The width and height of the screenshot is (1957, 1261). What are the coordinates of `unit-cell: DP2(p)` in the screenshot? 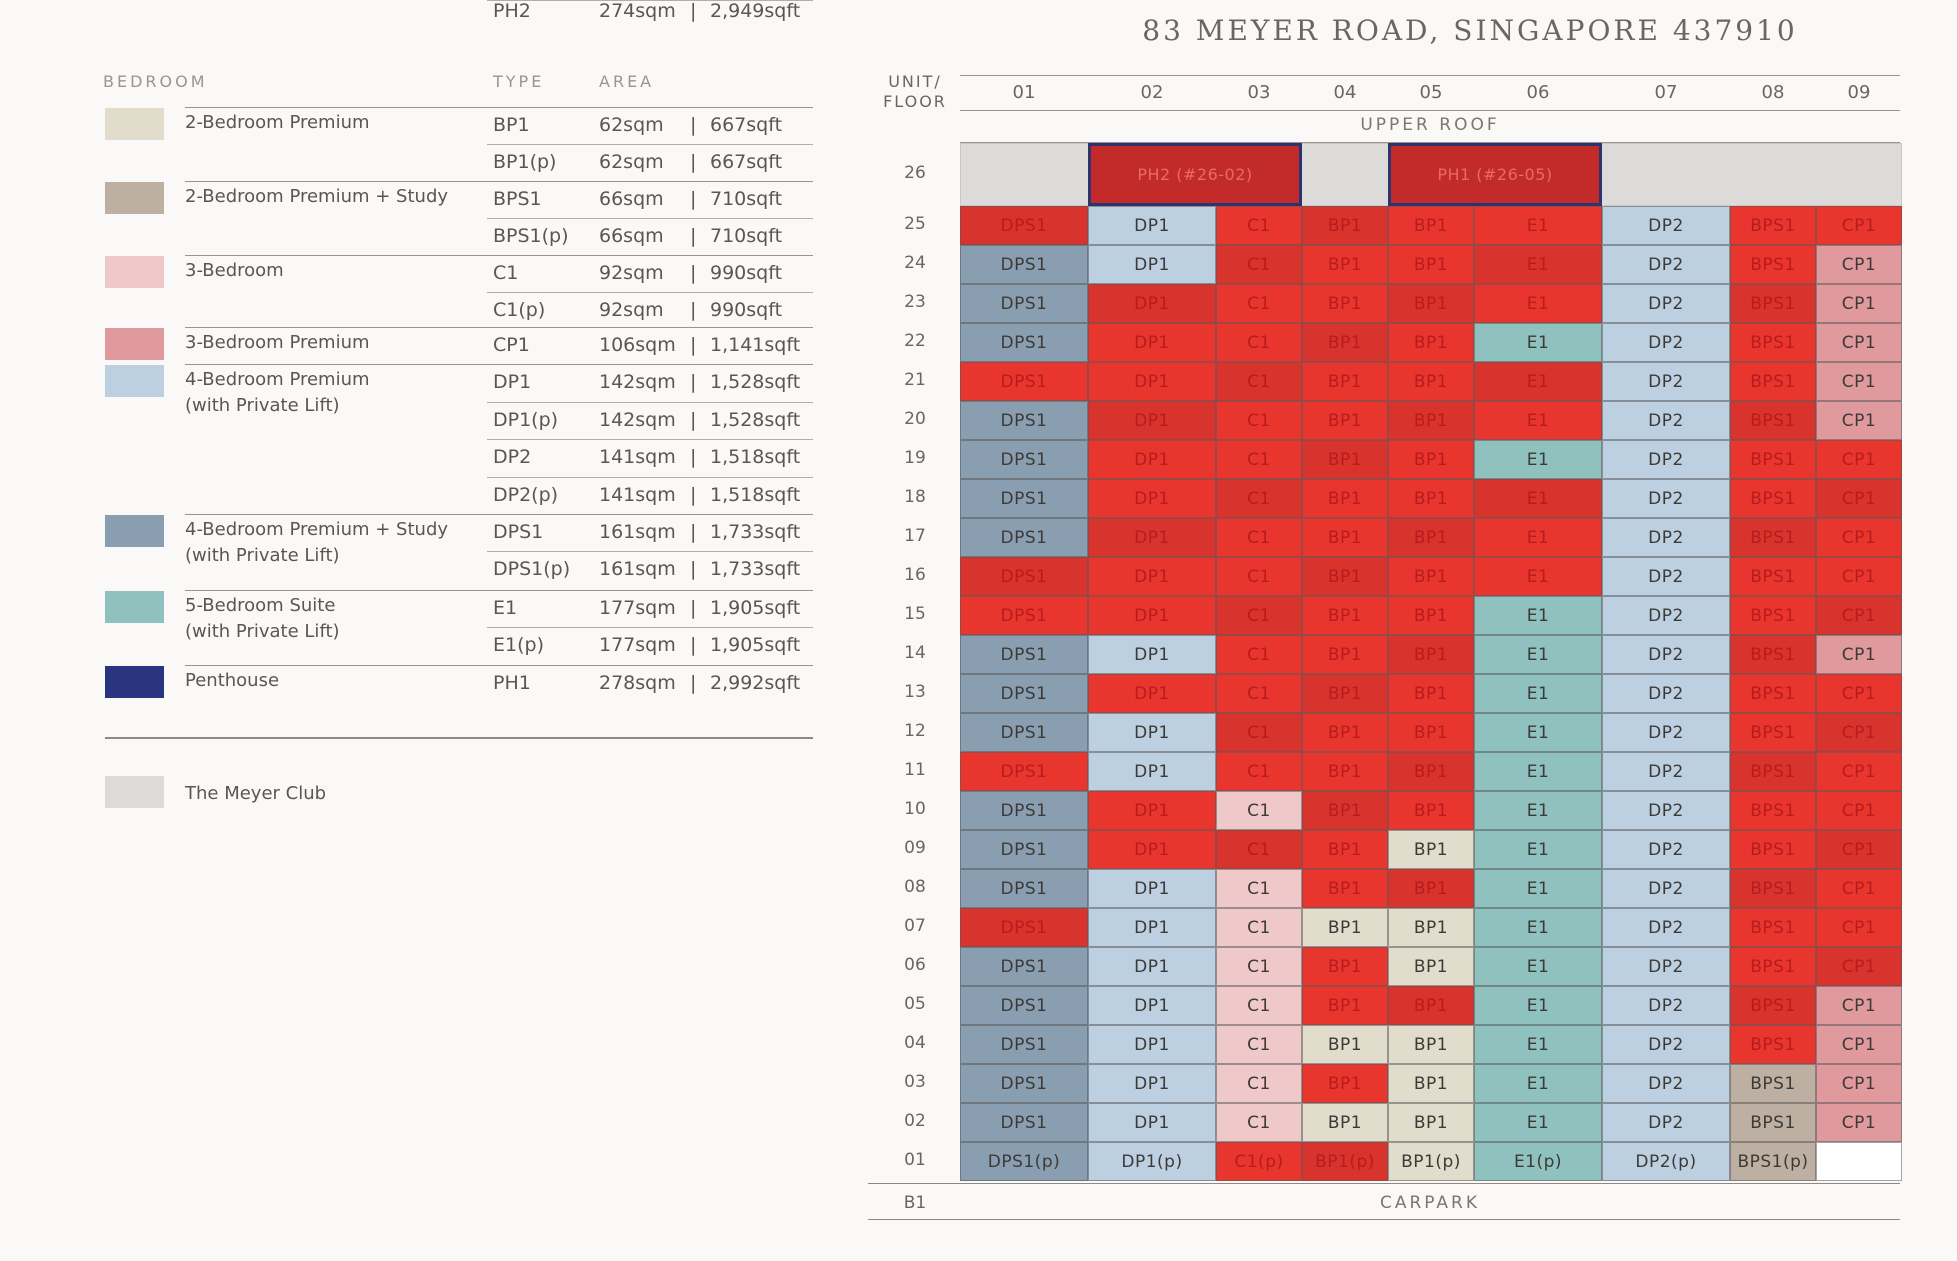 It's located at (1666, 1161).